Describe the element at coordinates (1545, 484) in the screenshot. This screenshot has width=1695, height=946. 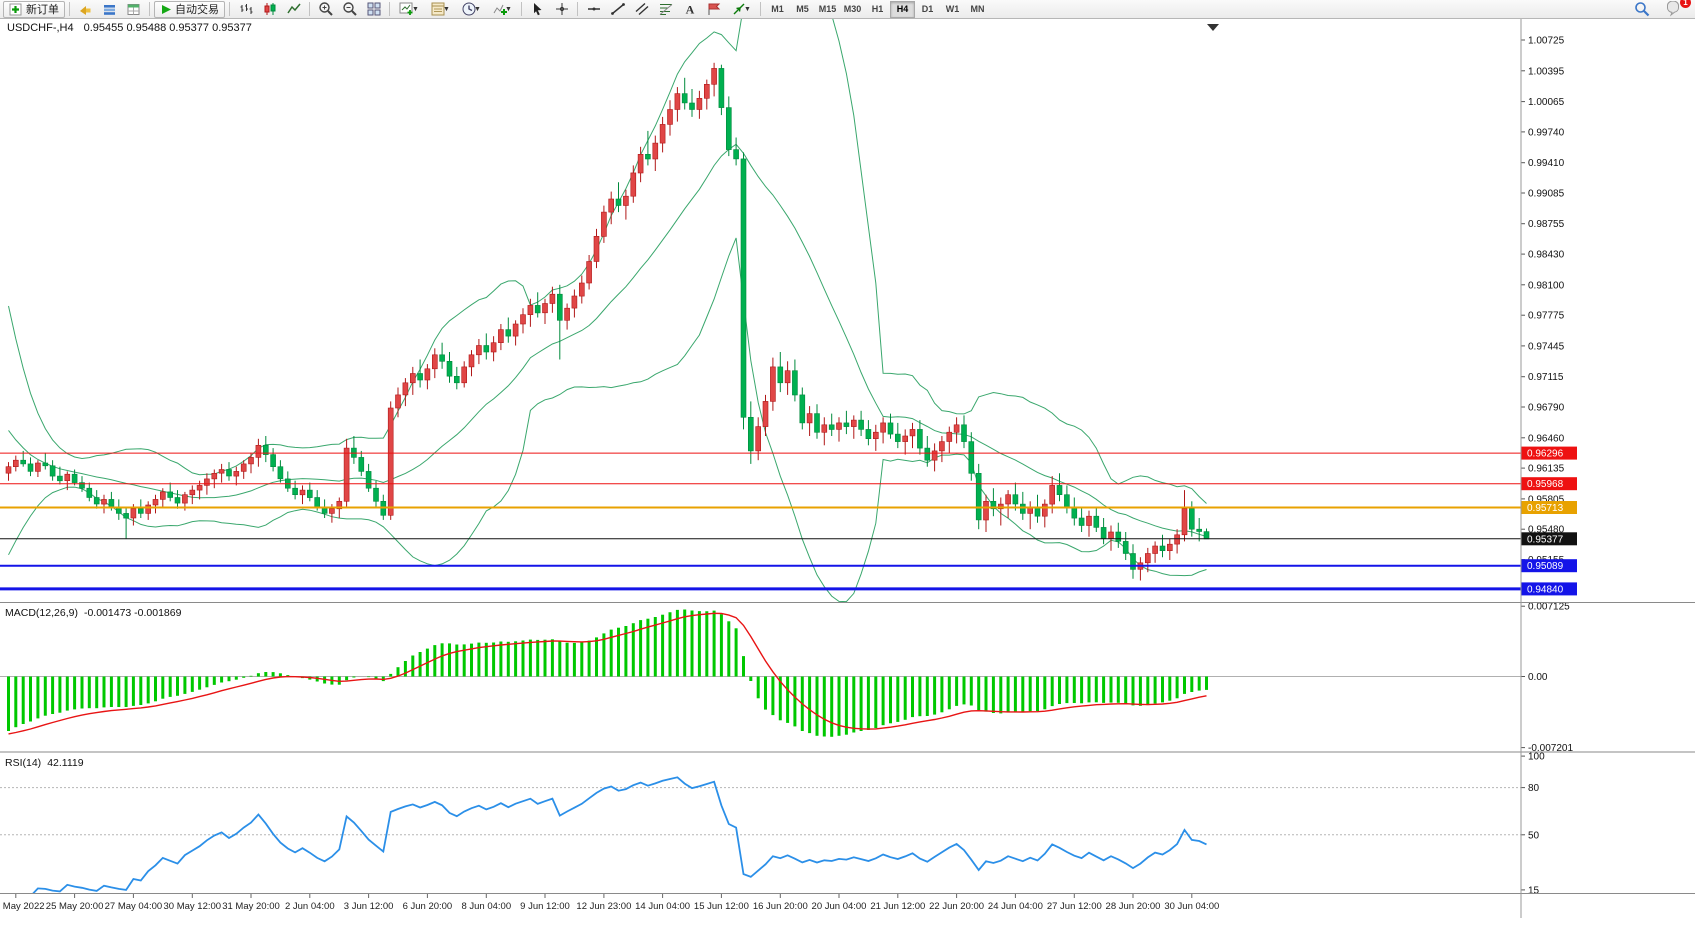
I see `svg-text: 0.95968` at that location.